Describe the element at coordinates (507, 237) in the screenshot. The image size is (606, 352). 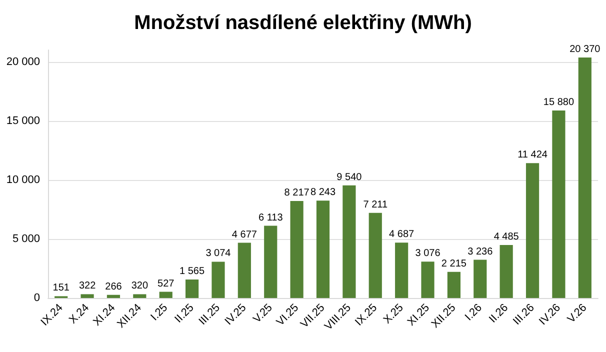
I see `data-label: 4 485` at that location.